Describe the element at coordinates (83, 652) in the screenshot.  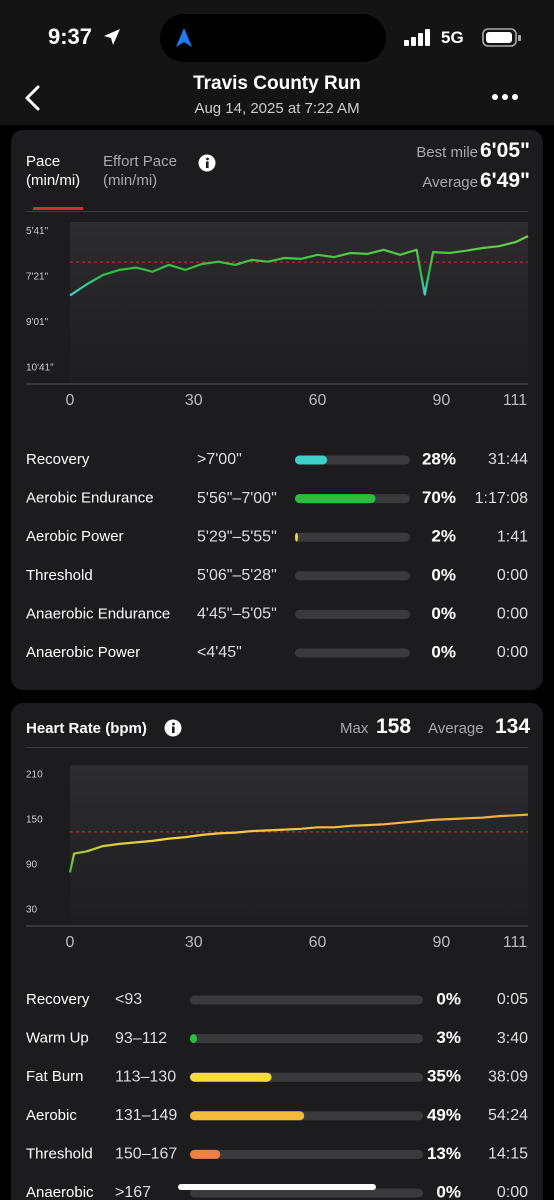
I see `zone-name: Anaerobic Power` at that location.